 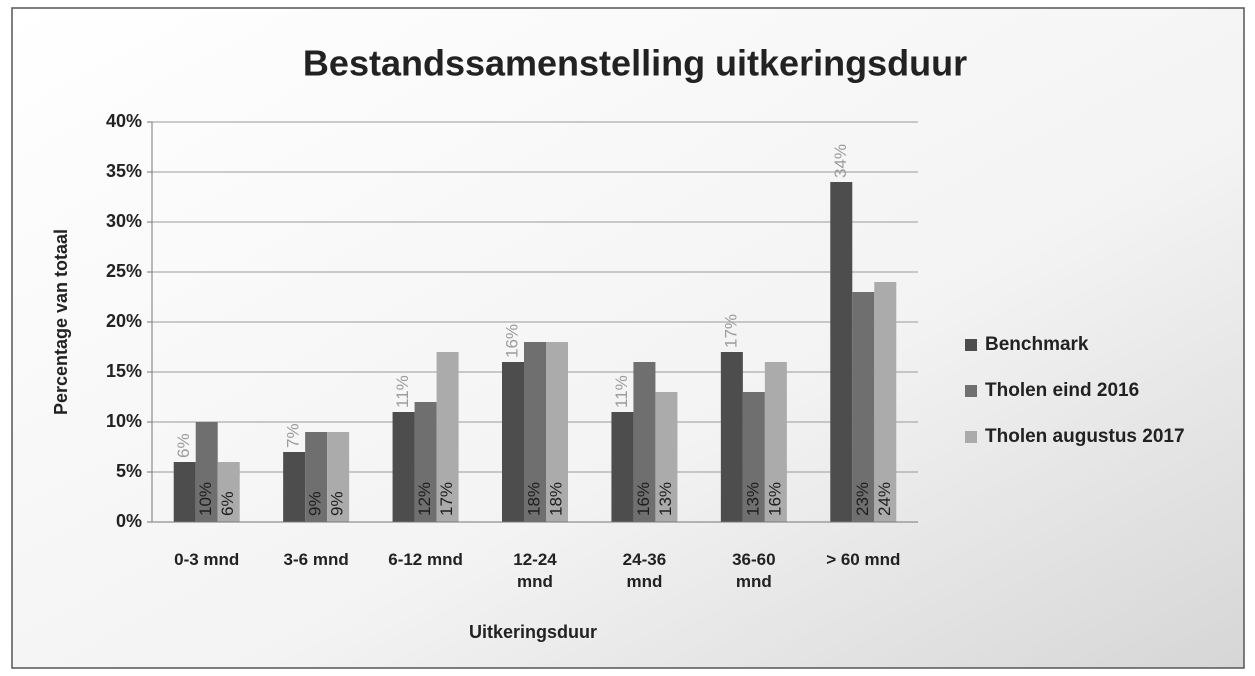 What do you see at coordinates (424, 499) in the screenshot?
I see `data-label: 12%` at bounding box center [424, 499].